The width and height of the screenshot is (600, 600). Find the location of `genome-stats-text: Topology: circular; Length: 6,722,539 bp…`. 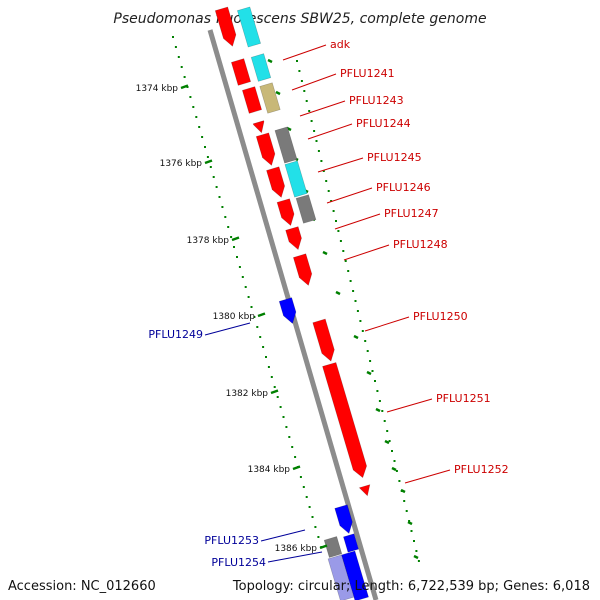

genome-stats-text: Topology: circular; Length: 6,722,539 bp… is located at coordinates (411, 586).